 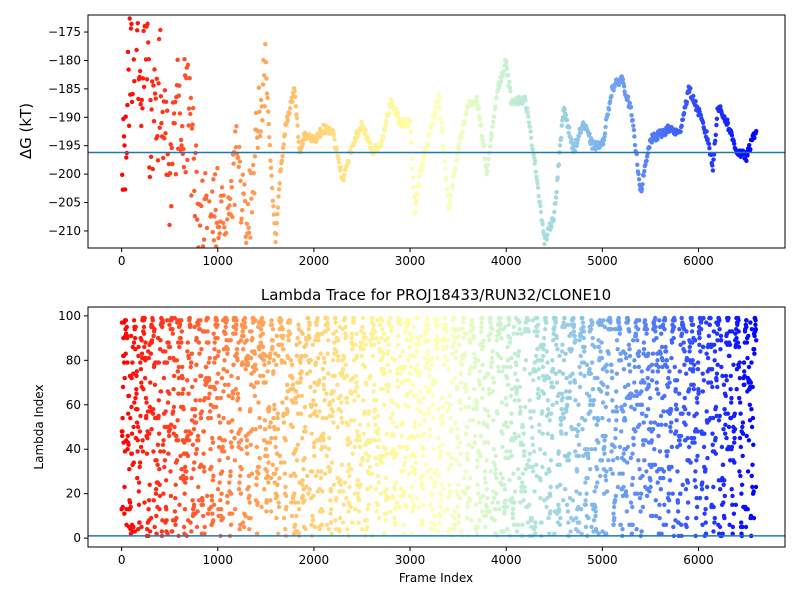 I want to click on delta-g-x-ticks: 0 1000 2000 3000 4000 5000 6000, so click(x=416, y=258).